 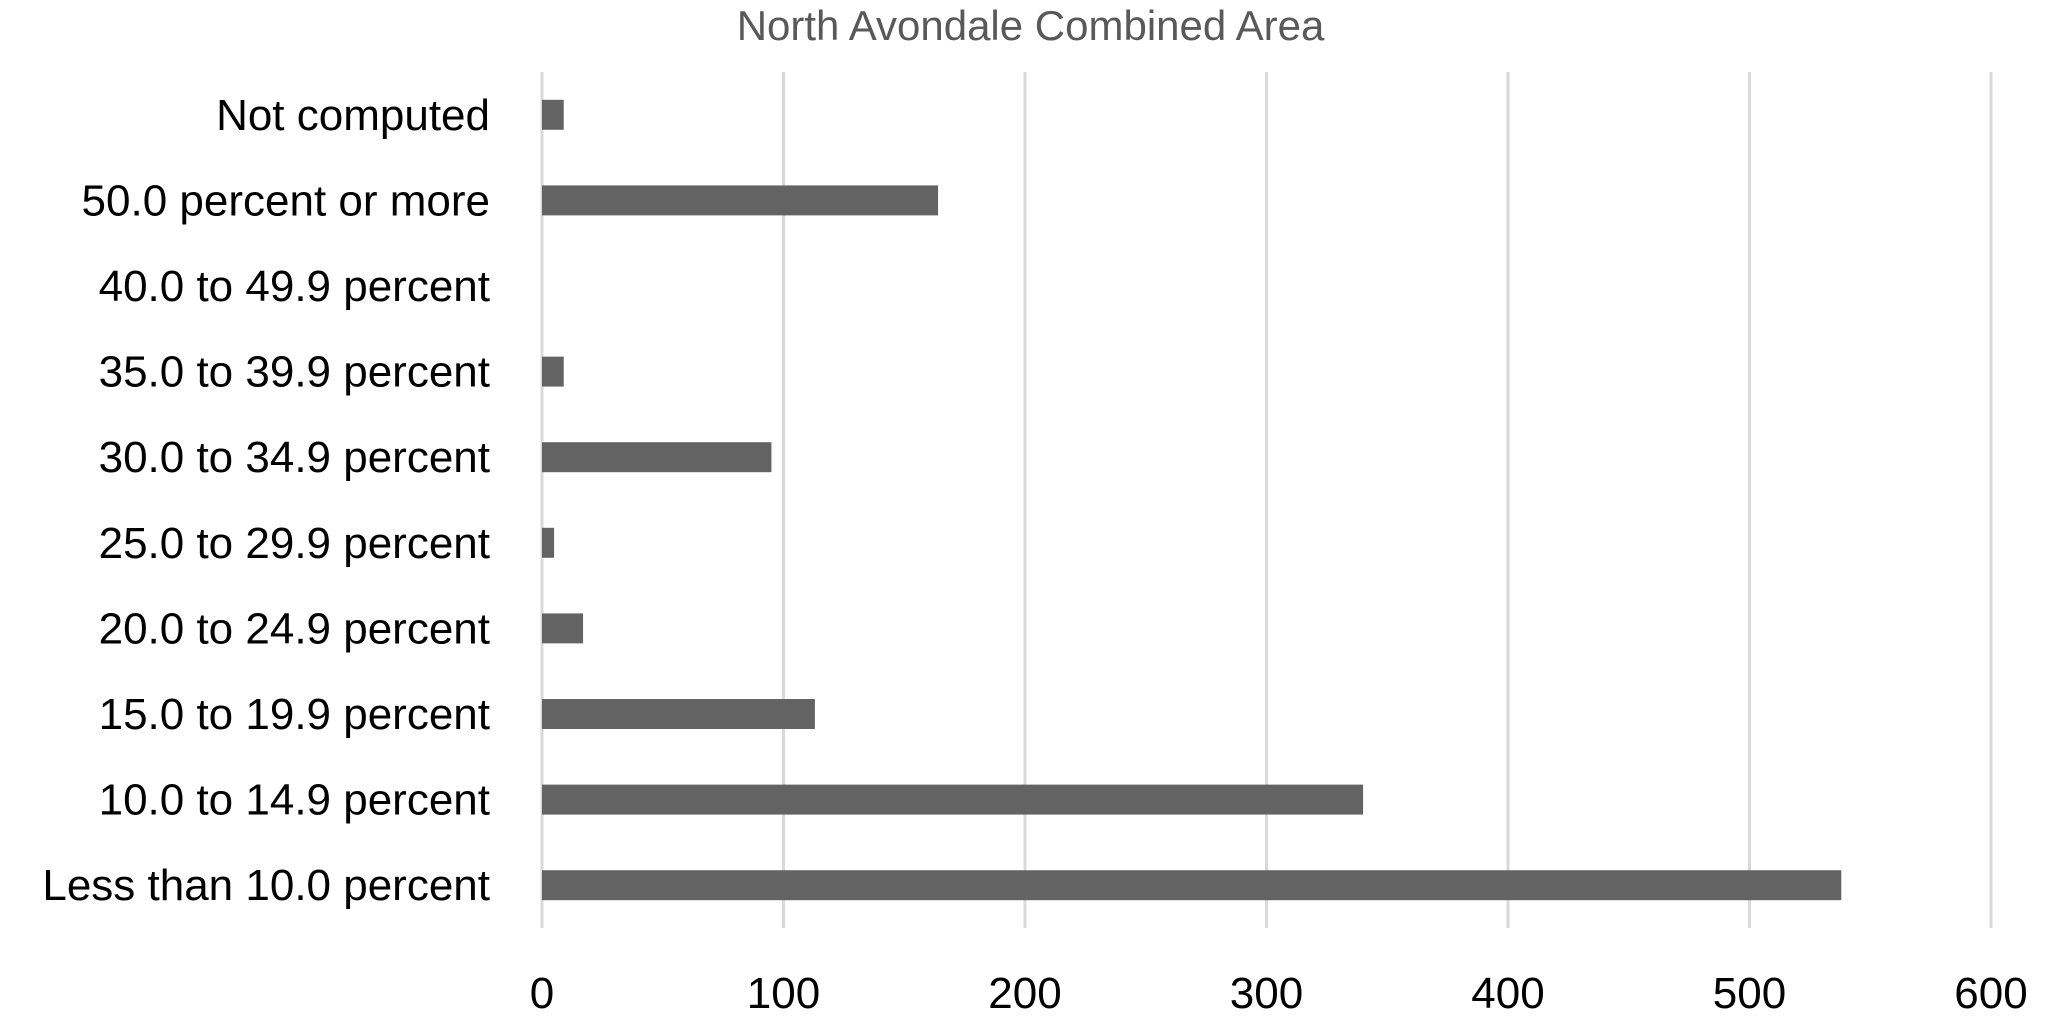 I want to click on category-label: 20.0 to 24.9 percent, so click(x=294, y=628).